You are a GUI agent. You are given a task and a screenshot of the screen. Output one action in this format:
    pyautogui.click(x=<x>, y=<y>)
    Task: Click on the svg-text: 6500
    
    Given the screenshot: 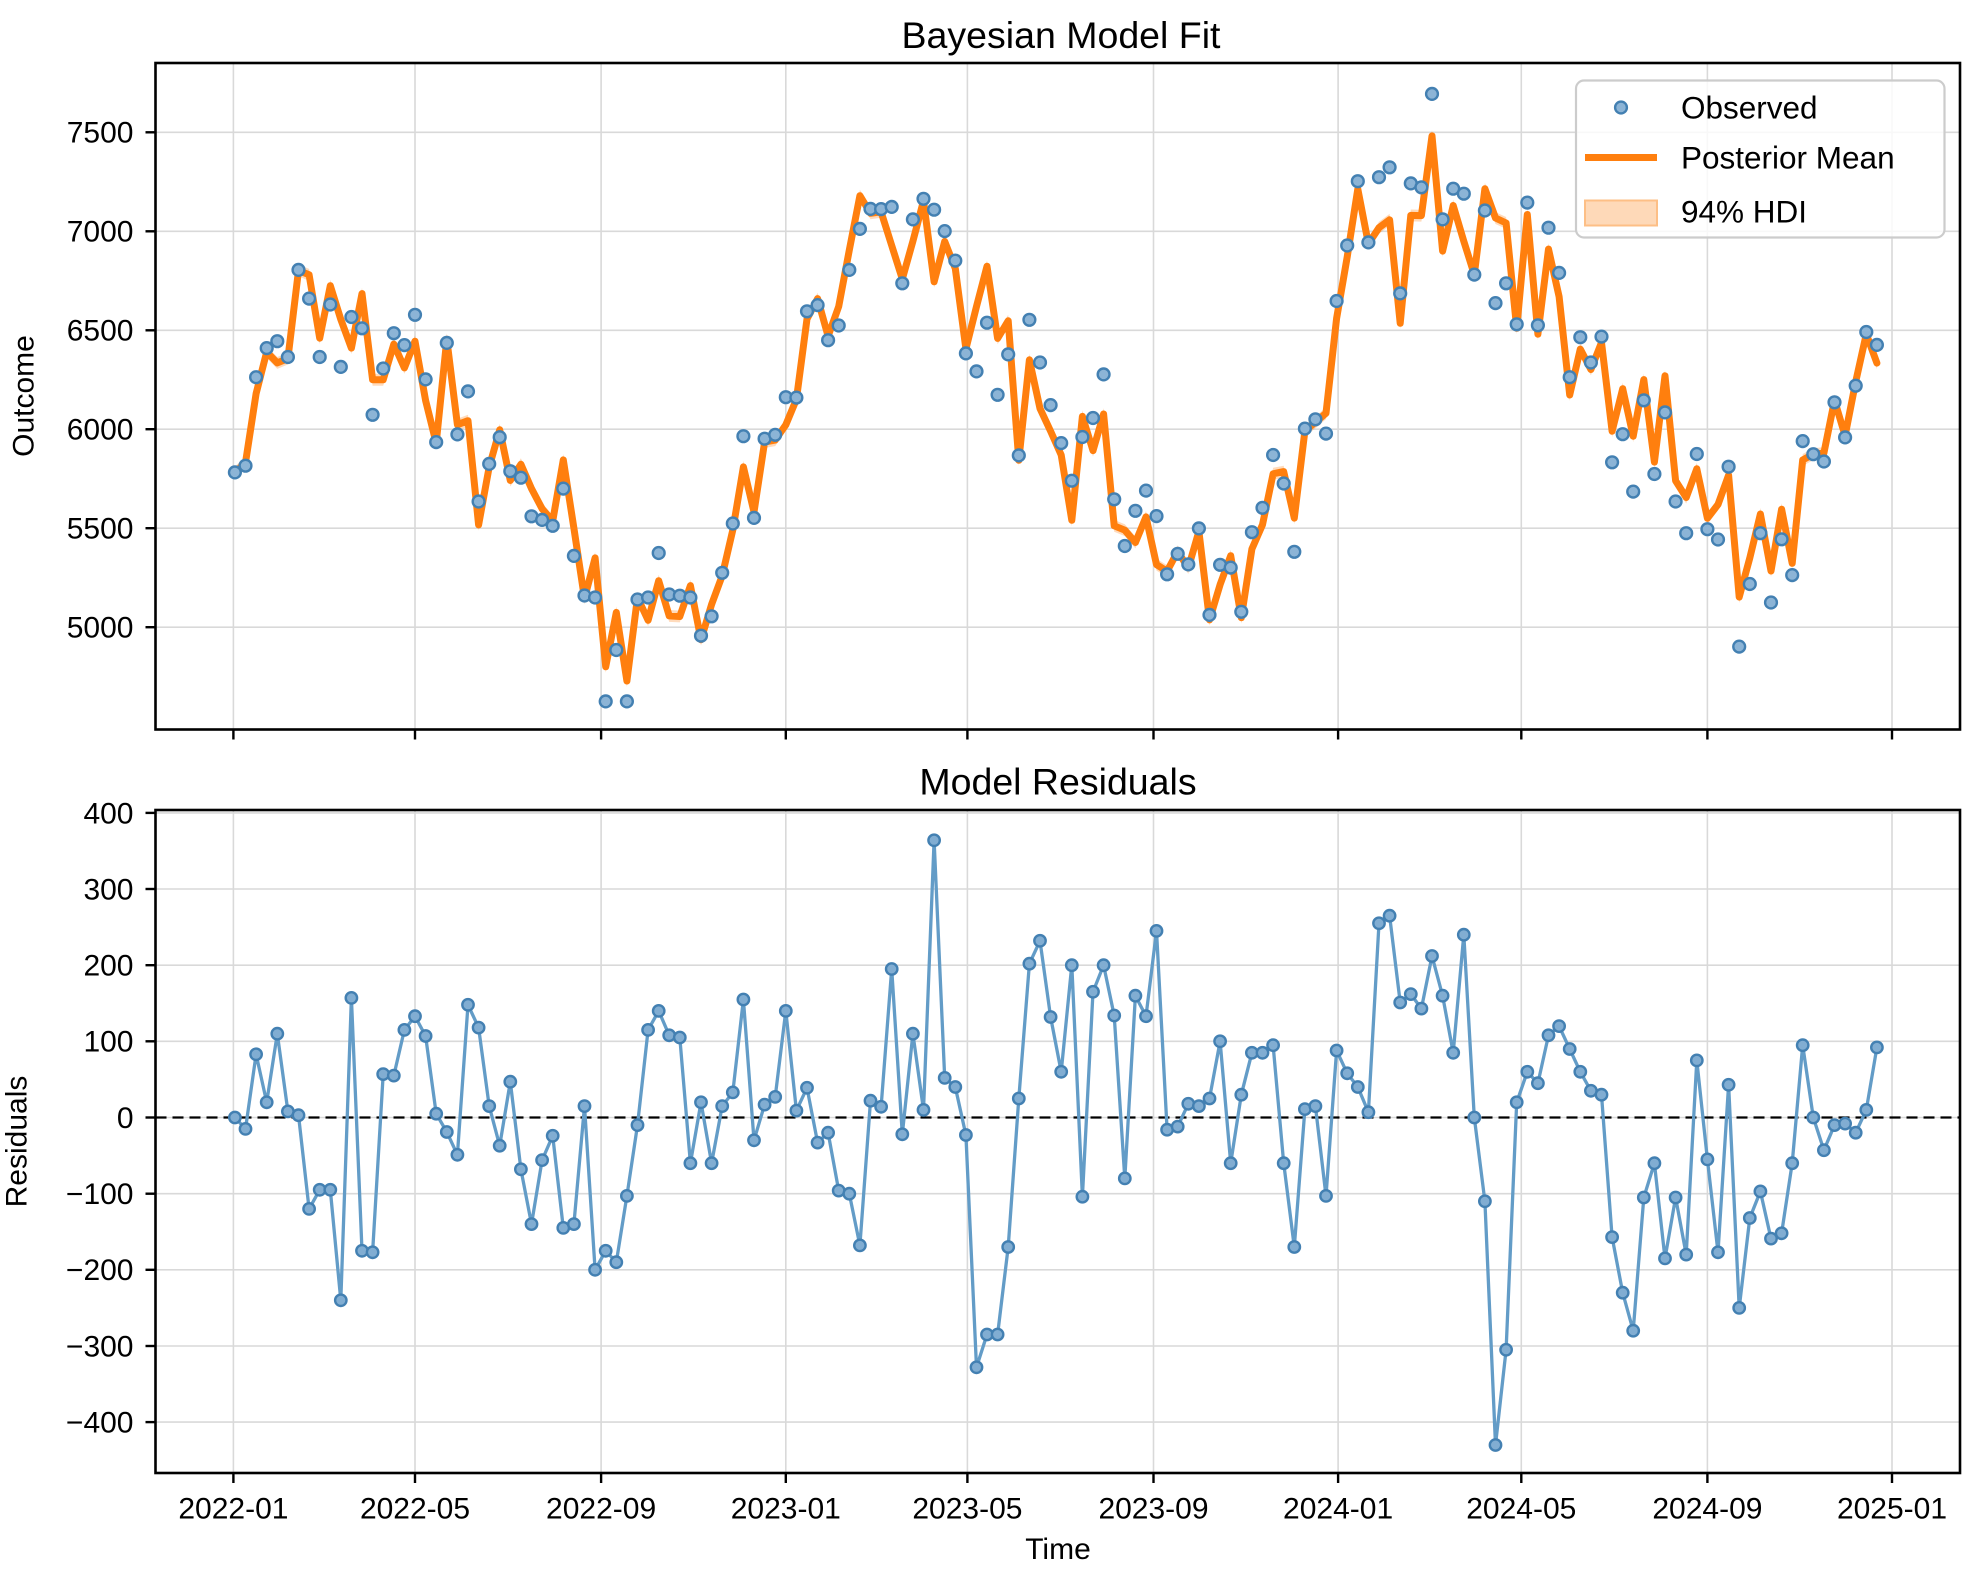 What is the action you would take?
    pyautogui.click(x=100, y=331)
    